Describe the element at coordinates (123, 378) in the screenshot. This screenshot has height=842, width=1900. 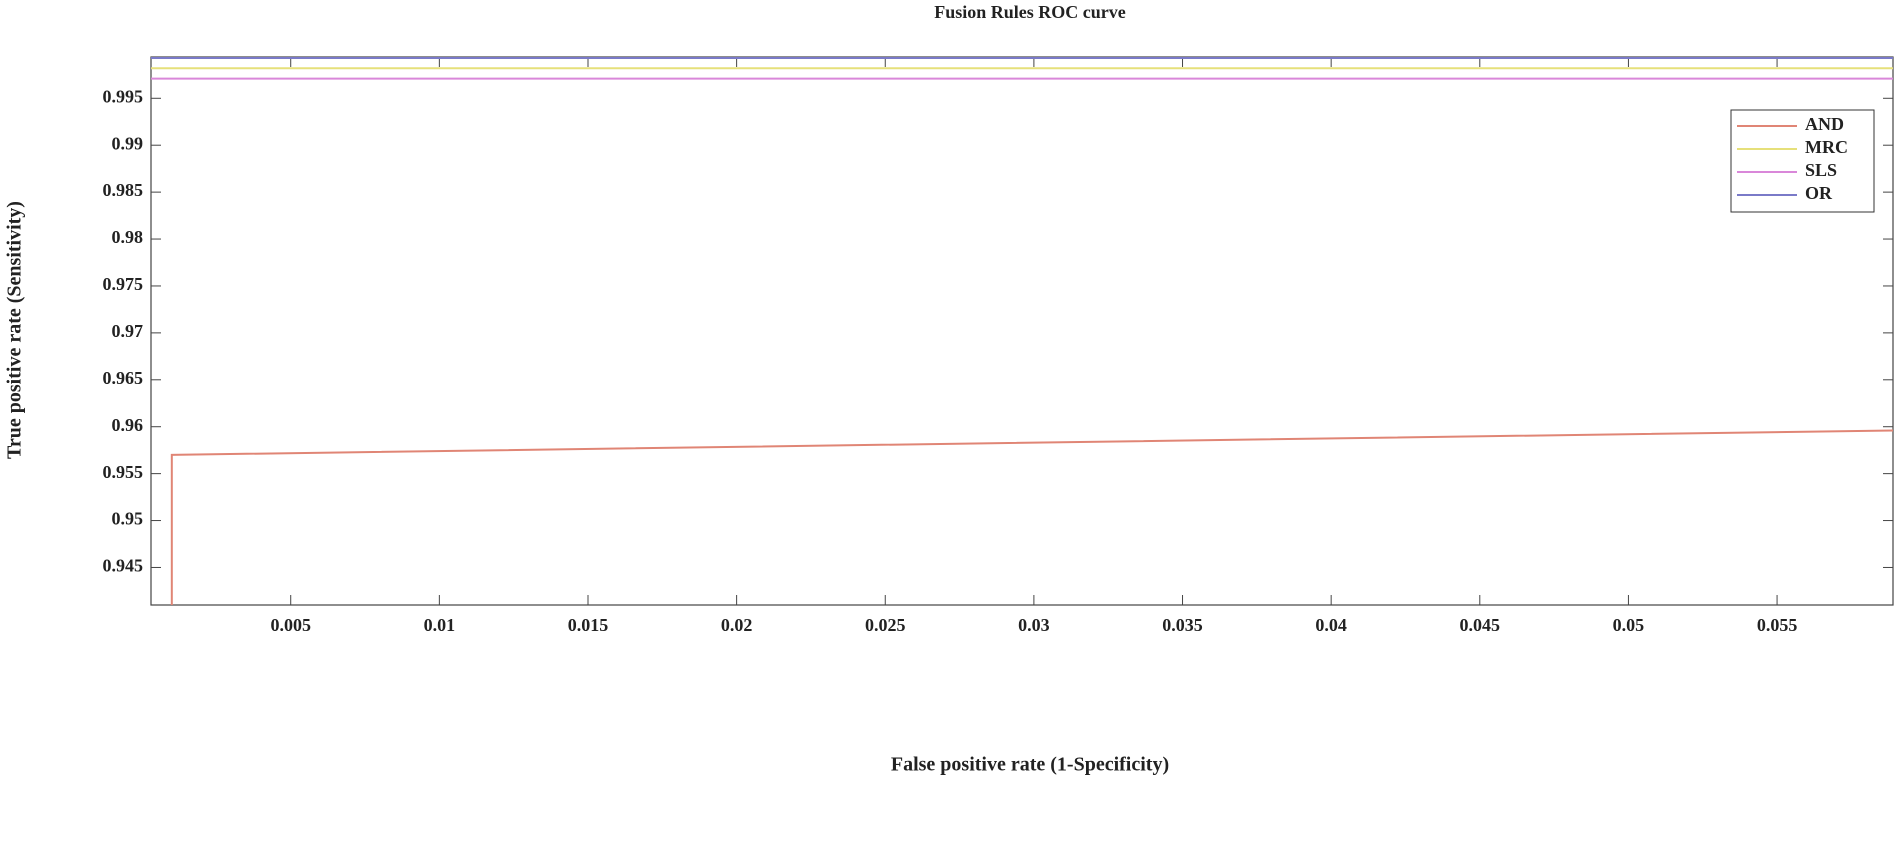
I see `y-tick-label: 0.965` at that location.